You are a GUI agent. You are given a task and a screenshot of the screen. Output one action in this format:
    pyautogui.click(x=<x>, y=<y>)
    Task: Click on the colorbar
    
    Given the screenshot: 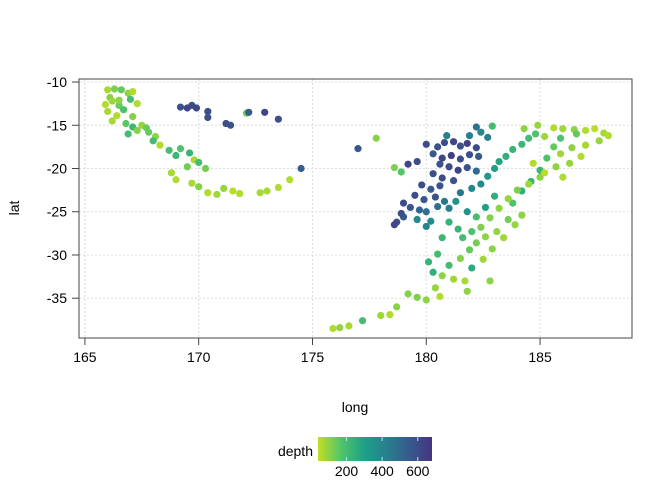 What is the action you would take?
    pyautogui.click(x=375, y=449)
    